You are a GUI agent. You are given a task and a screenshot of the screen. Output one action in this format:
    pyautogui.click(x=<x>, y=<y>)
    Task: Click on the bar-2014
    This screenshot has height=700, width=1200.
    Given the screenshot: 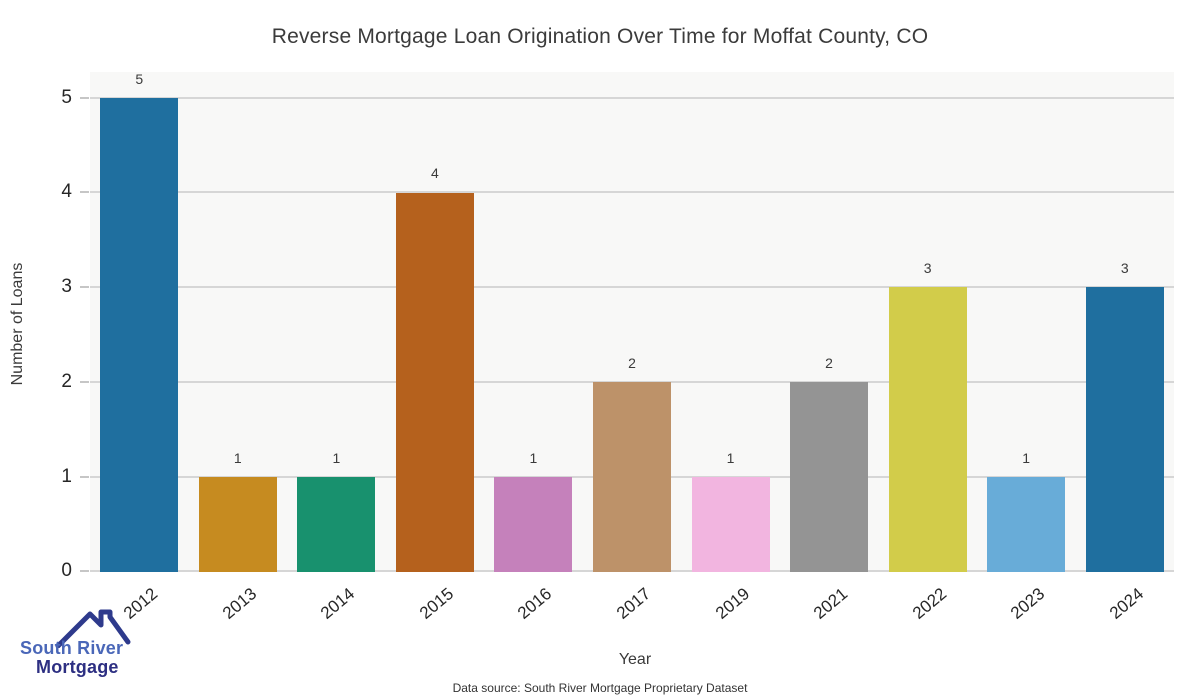 What is the action you would take?
    pyautogui.click(x=336, y=524)
    